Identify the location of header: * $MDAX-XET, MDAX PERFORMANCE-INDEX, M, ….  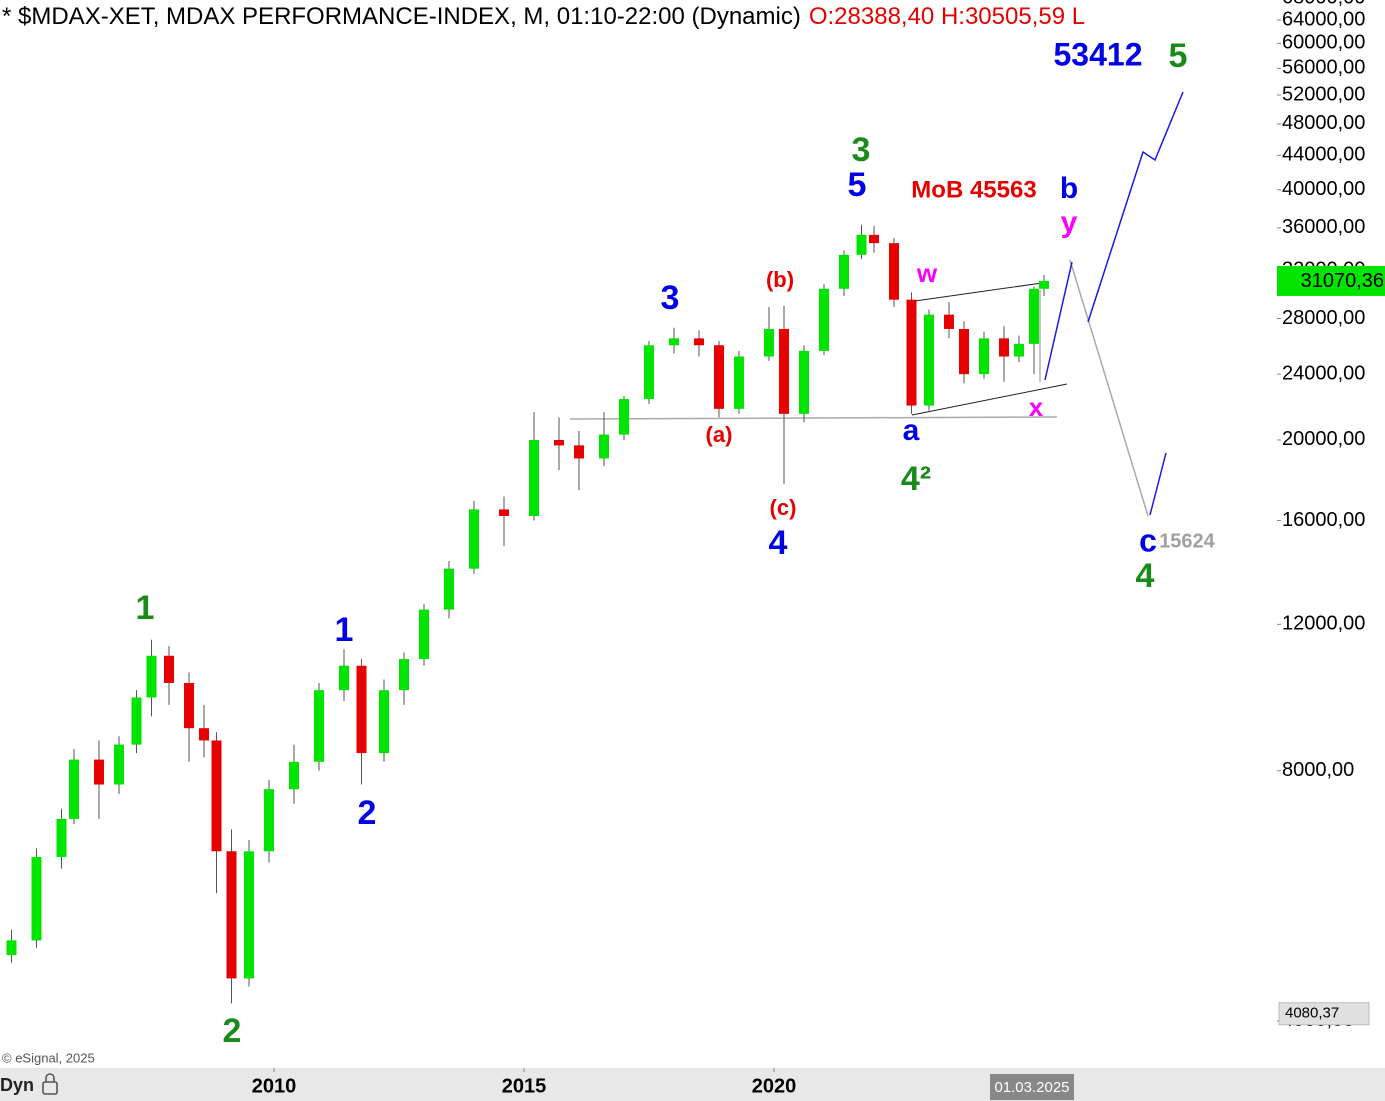
(543, 16).